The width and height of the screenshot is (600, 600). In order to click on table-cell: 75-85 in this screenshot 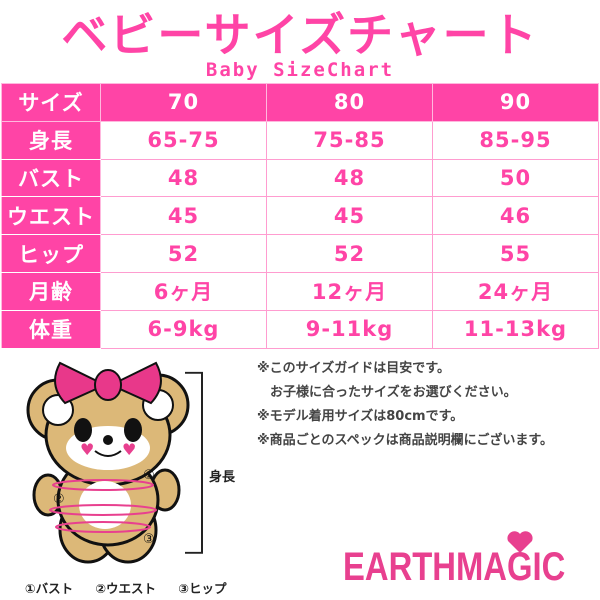, I will do `click(349, 140)`.